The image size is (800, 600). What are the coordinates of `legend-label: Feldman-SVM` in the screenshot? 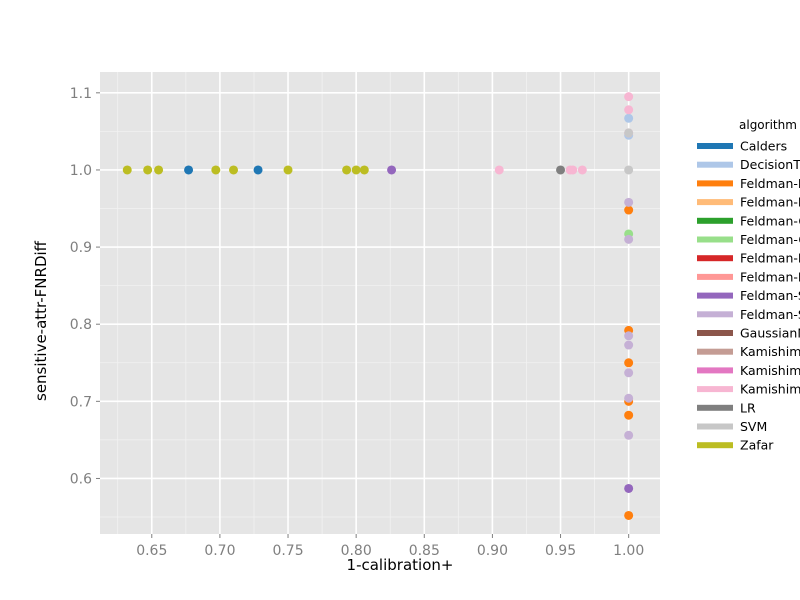 It's located at (770, 295).